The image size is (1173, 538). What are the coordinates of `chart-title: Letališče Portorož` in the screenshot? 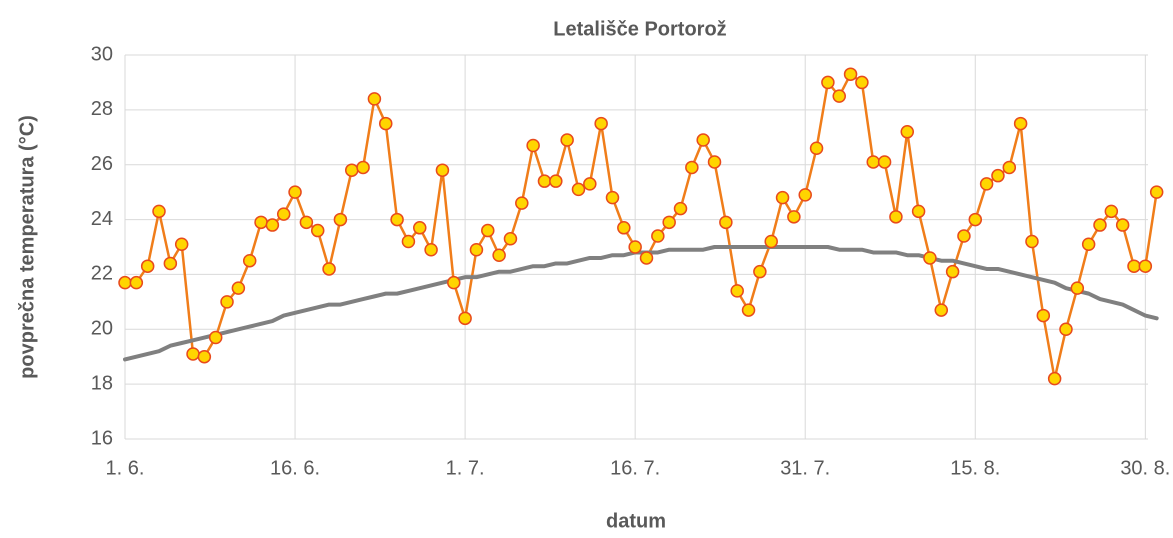 It's located at (639, 29).